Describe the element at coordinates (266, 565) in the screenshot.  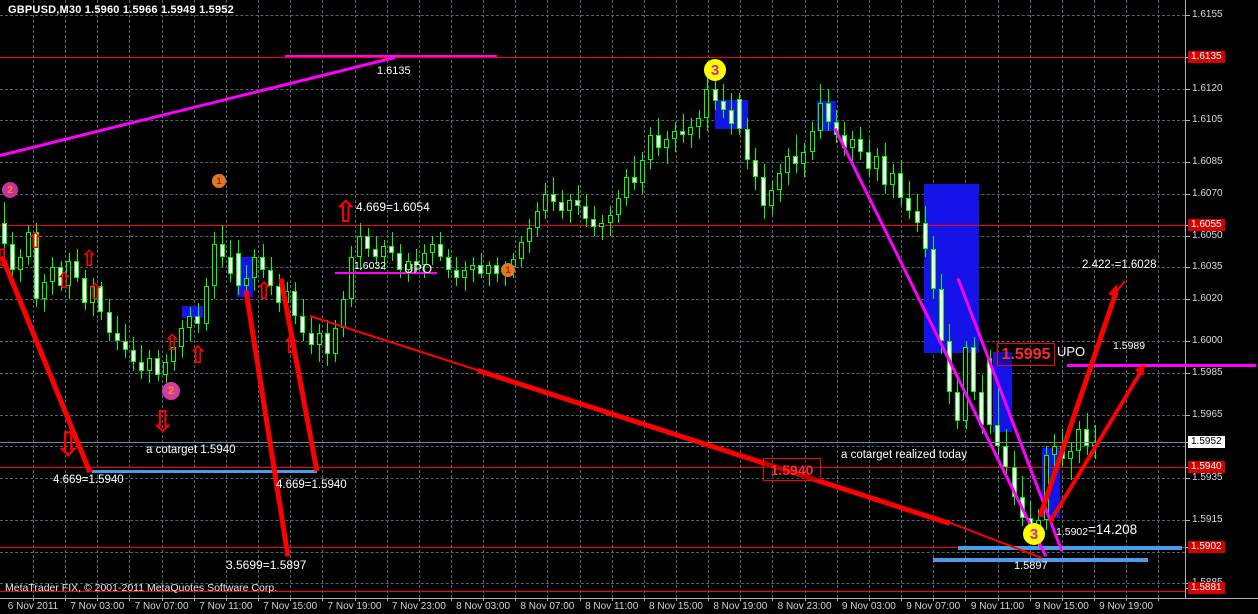
I see `annotation-text: 3.5699=1.5897` at that location.